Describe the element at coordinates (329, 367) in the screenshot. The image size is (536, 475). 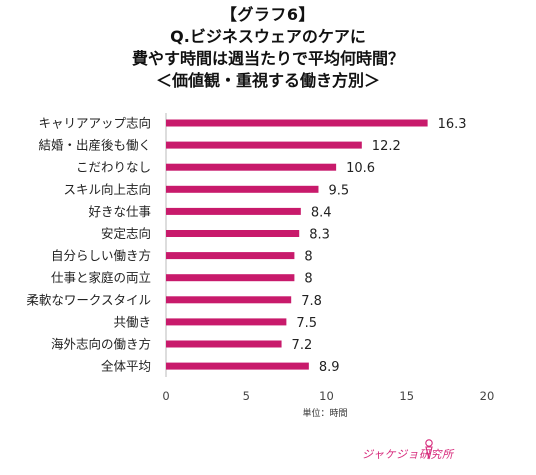
I see `value-label: 8.9` at that location.